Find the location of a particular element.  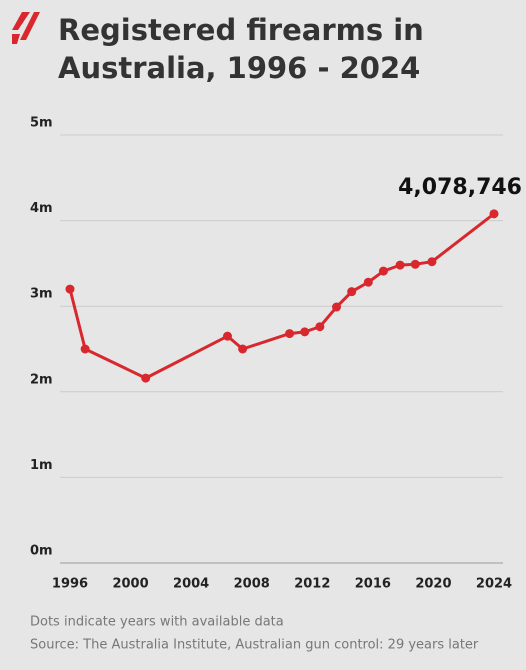

y-tick-label: 1m is located at coordinates (41, 465).